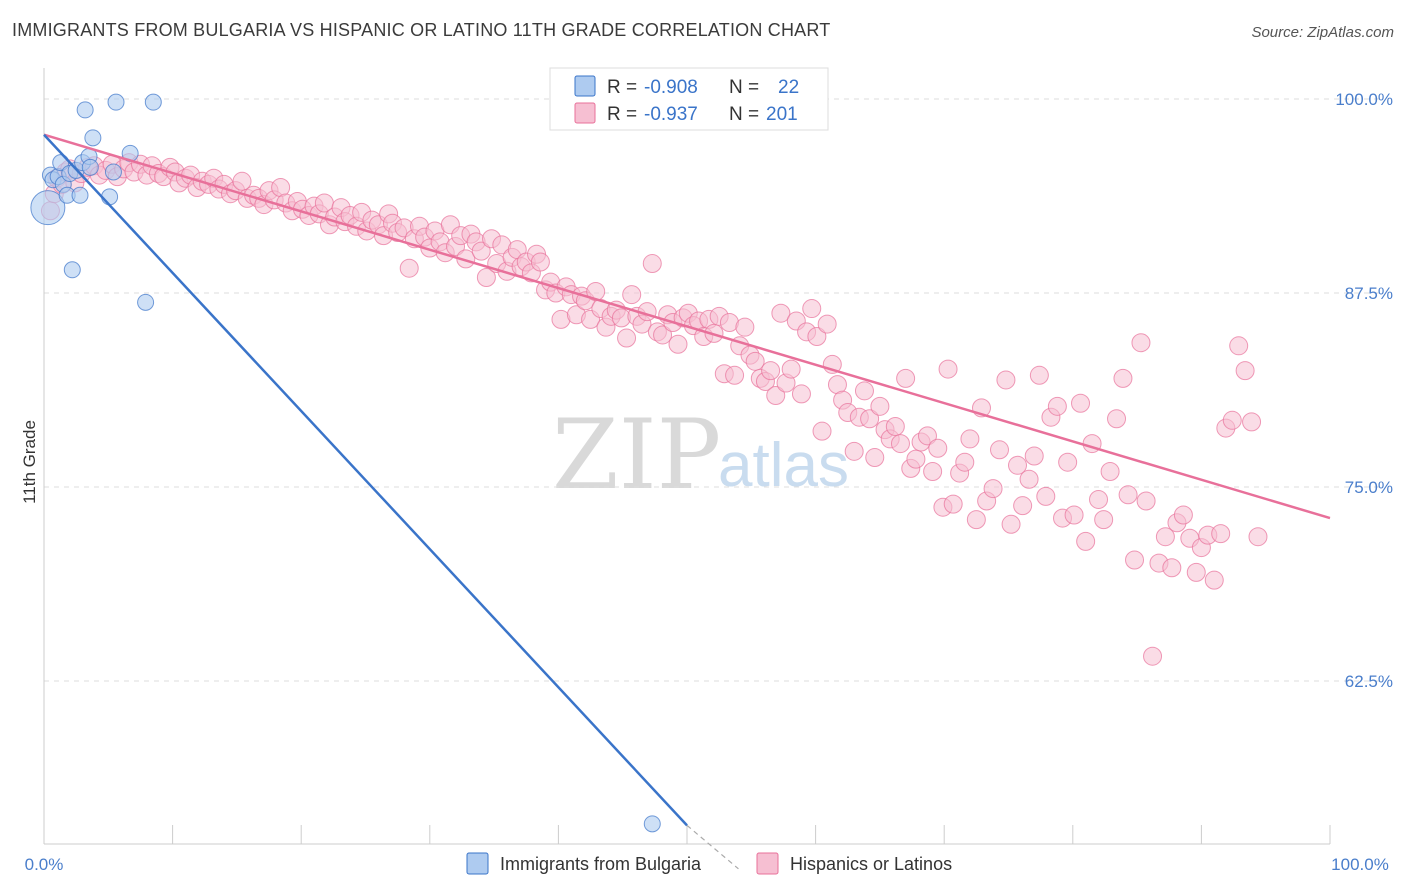 This screenshot has width=1406, height=892. What do you see at coordinates (1369, 681) in the screenshot?
I see `y-tick-label: 62.5%` at bounding box center [1369, 681].